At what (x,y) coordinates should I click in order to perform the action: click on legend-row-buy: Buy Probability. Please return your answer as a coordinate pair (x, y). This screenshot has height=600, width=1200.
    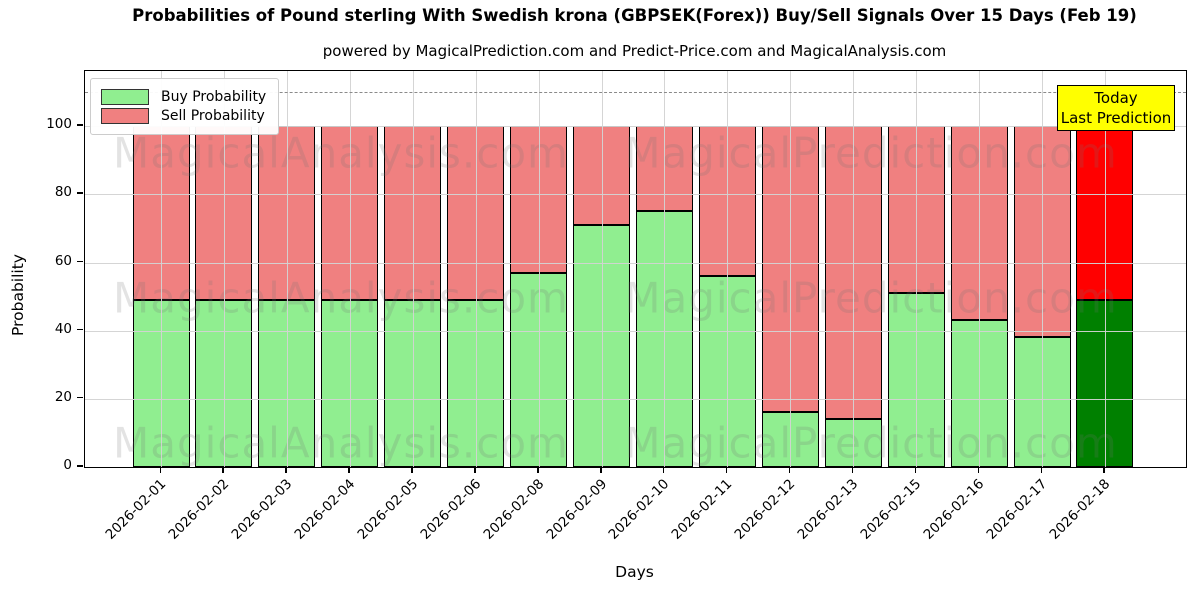
    Looking at the image, I should click on (183, 97).